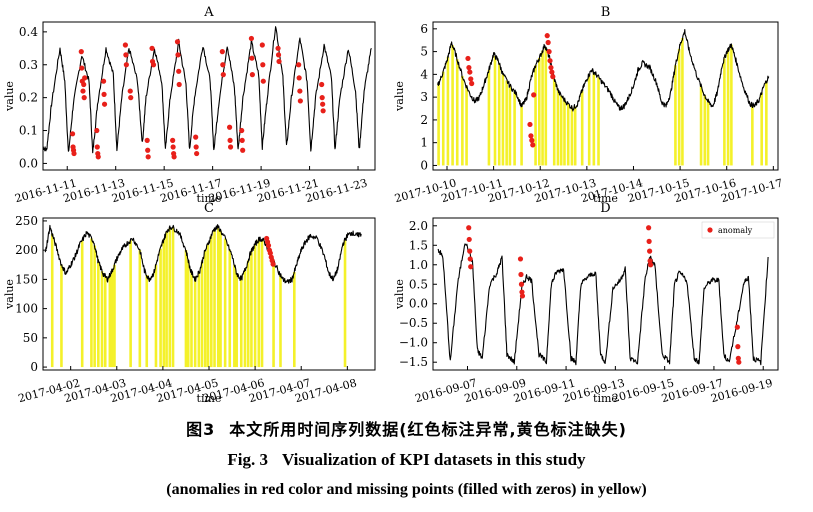 This screenshot has width=813, height=512. I want to click on chart-title: A, so click(208, 12).